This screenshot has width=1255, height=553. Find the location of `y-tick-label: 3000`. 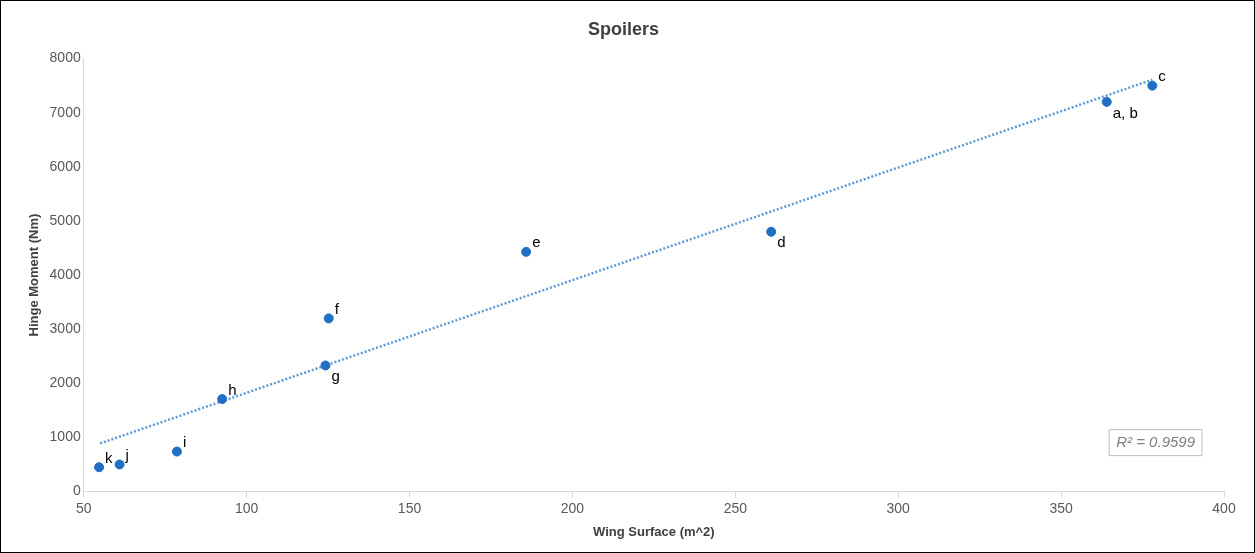

y-tick-label: 3000 is located at coordinates (65, 328).